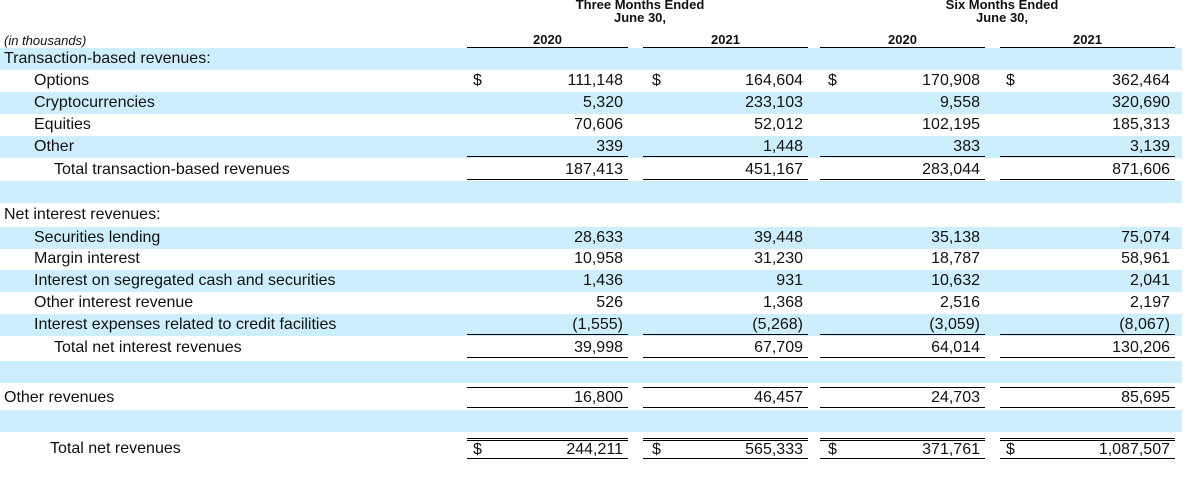 Image resolution: width=1200 pixels, height=479 pixels. What do you see at coordinates (774, 449) in the screenshot?
I see `value: 565,333` at bounding box center [774, 449].